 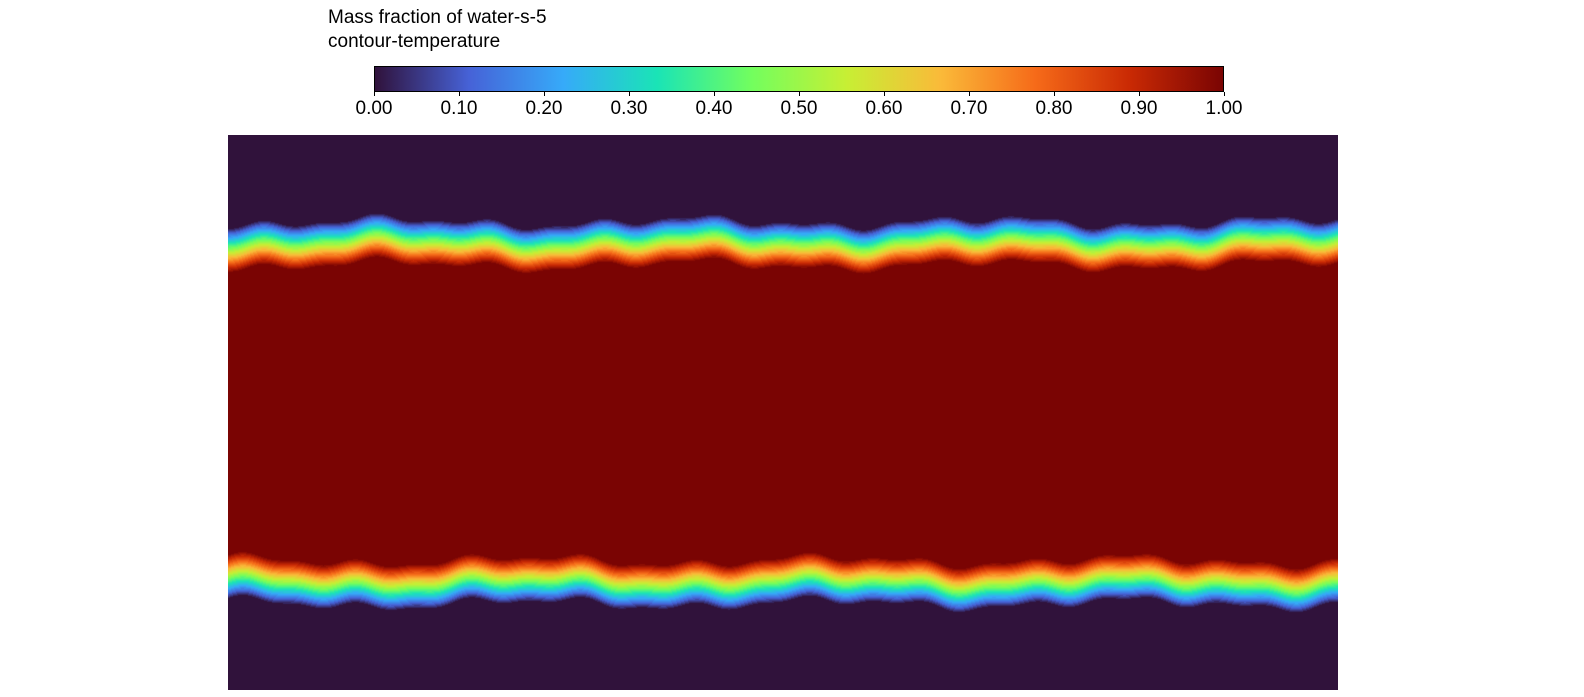 I want to click on colorbar-tick-label: 0.20, so click(x=544, y=108).